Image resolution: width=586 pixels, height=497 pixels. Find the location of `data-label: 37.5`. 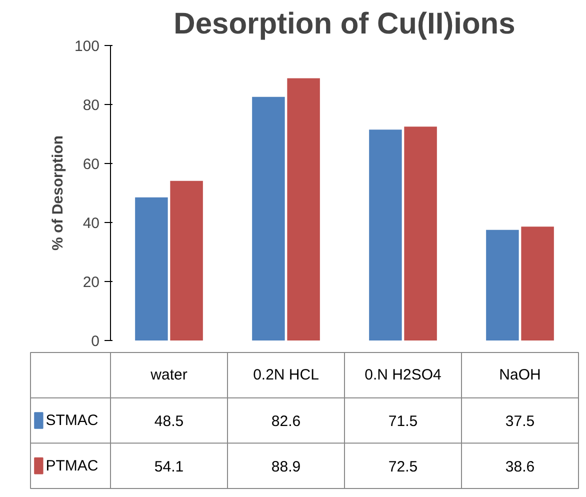

data-label: 37.5 is located at coordinates (520, 421).